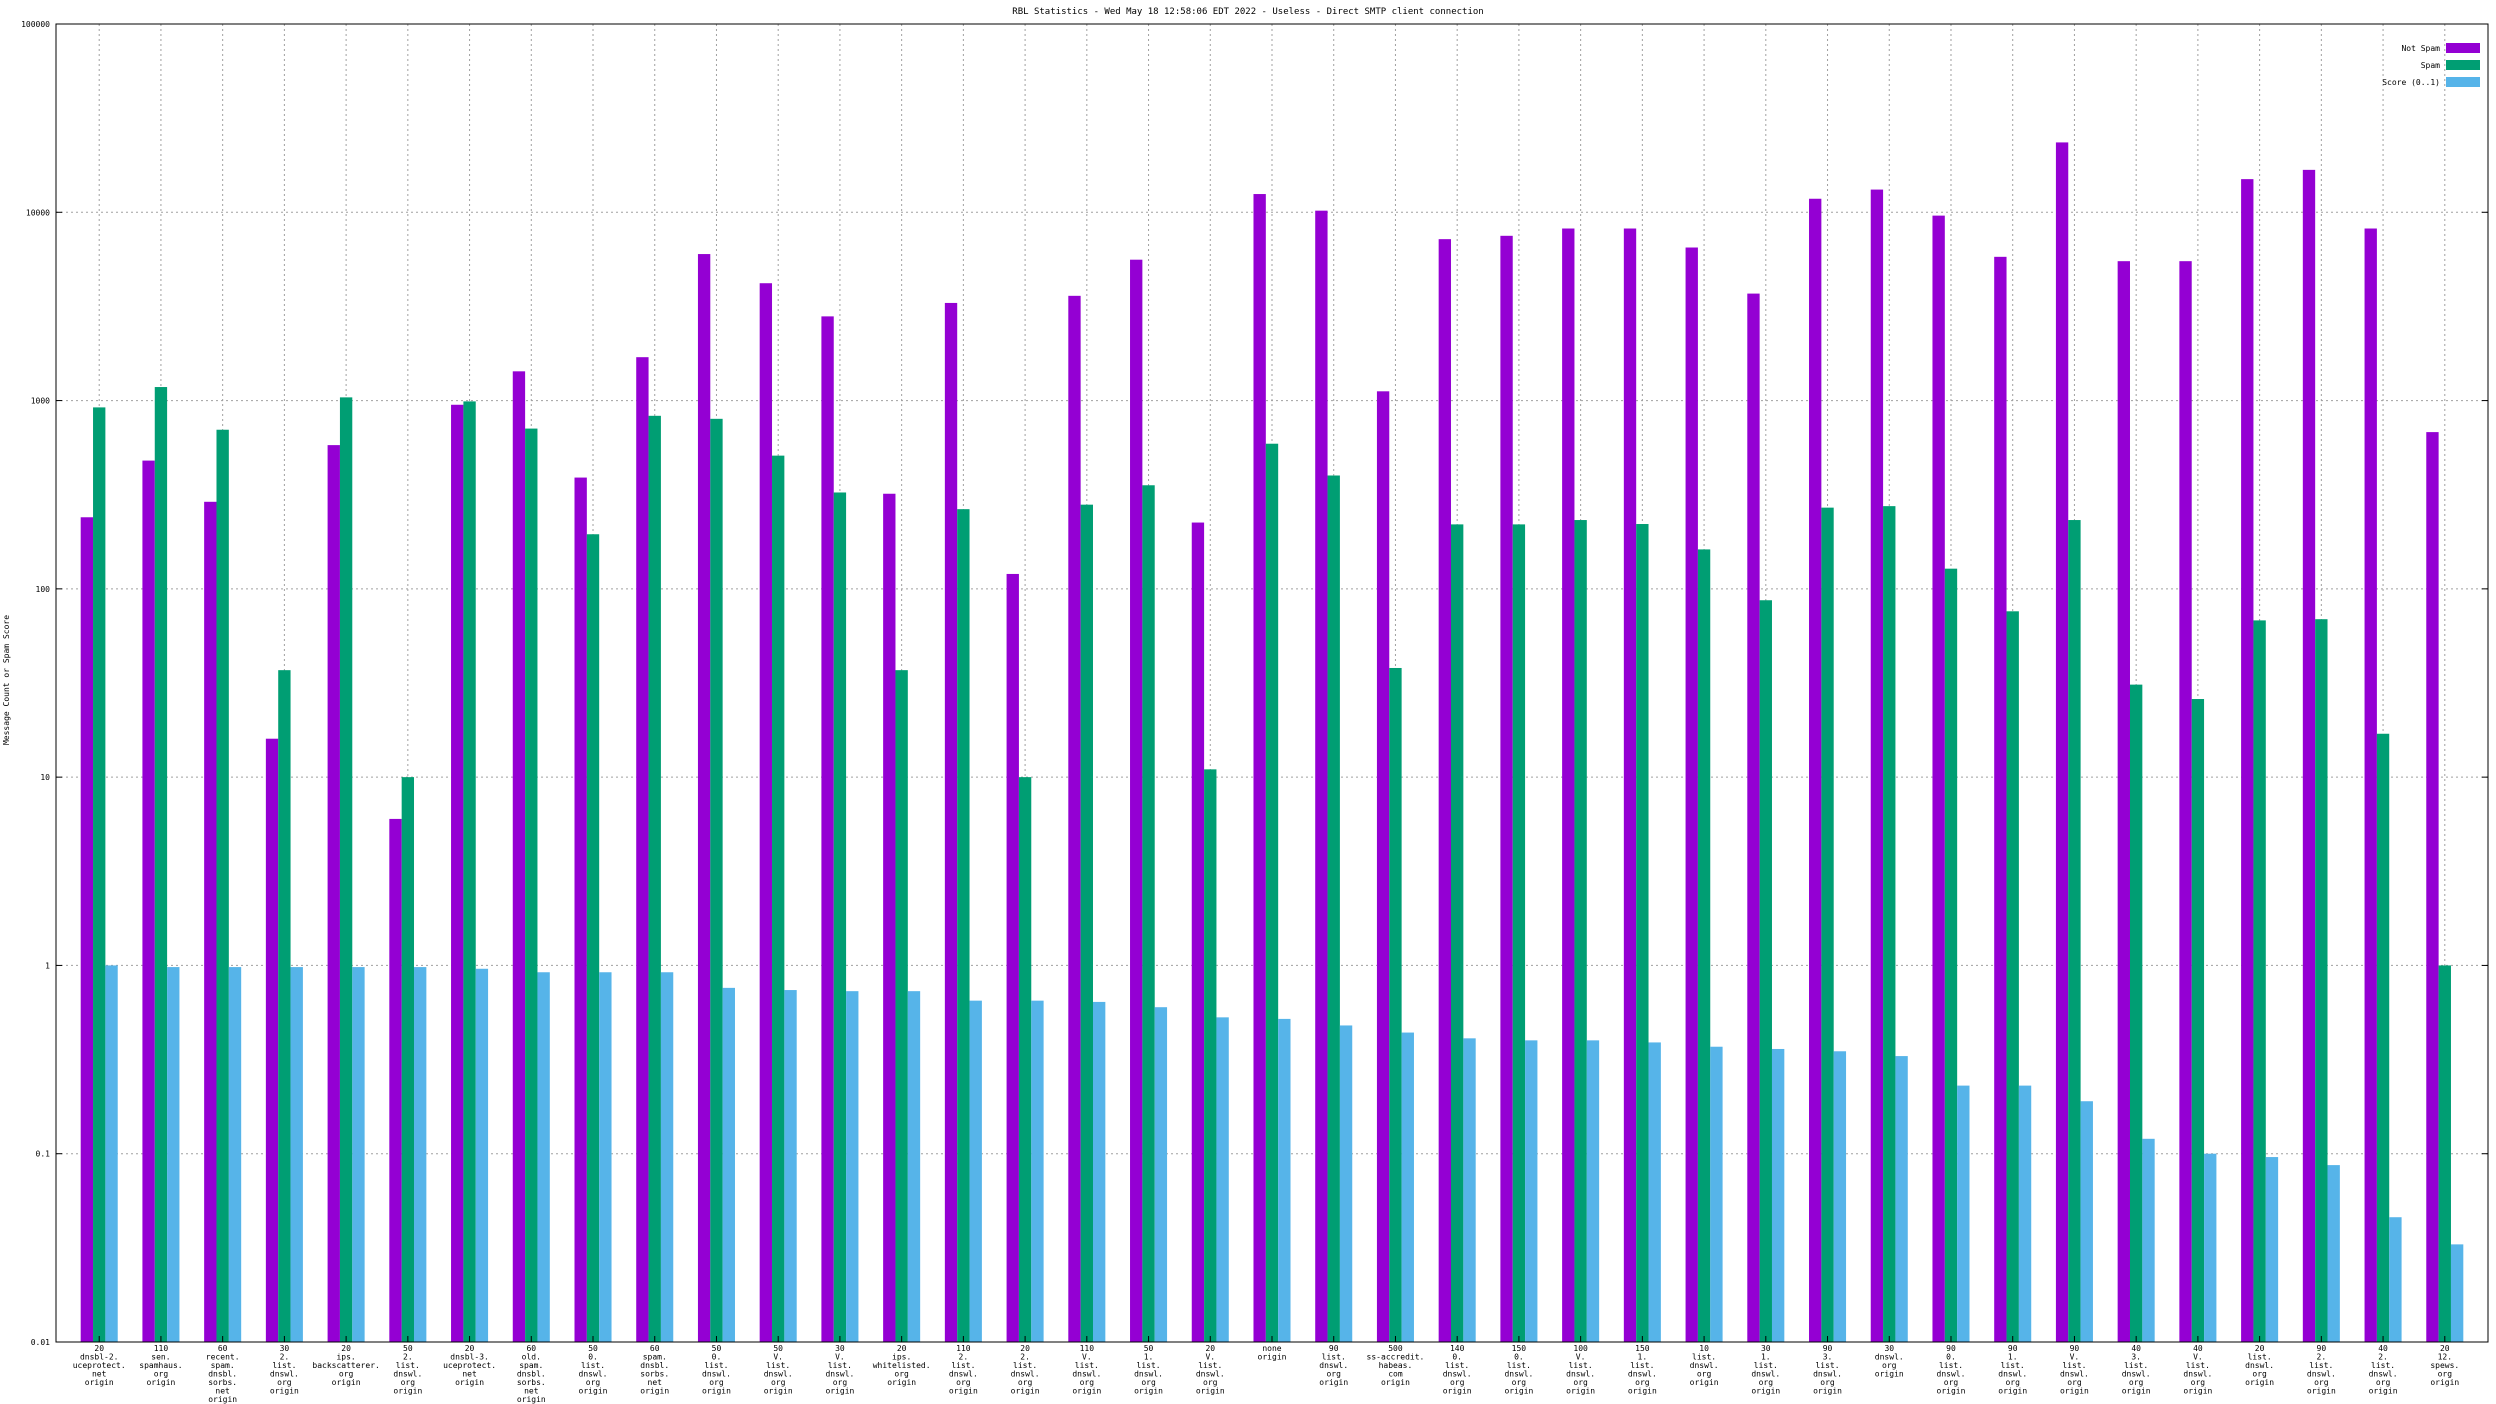 Image resolution: width=2496 pixels, height=1404 pixels. I want to click on x-tick-label: 40 3. list. dnswl. org origin, so click(2136, 1370).